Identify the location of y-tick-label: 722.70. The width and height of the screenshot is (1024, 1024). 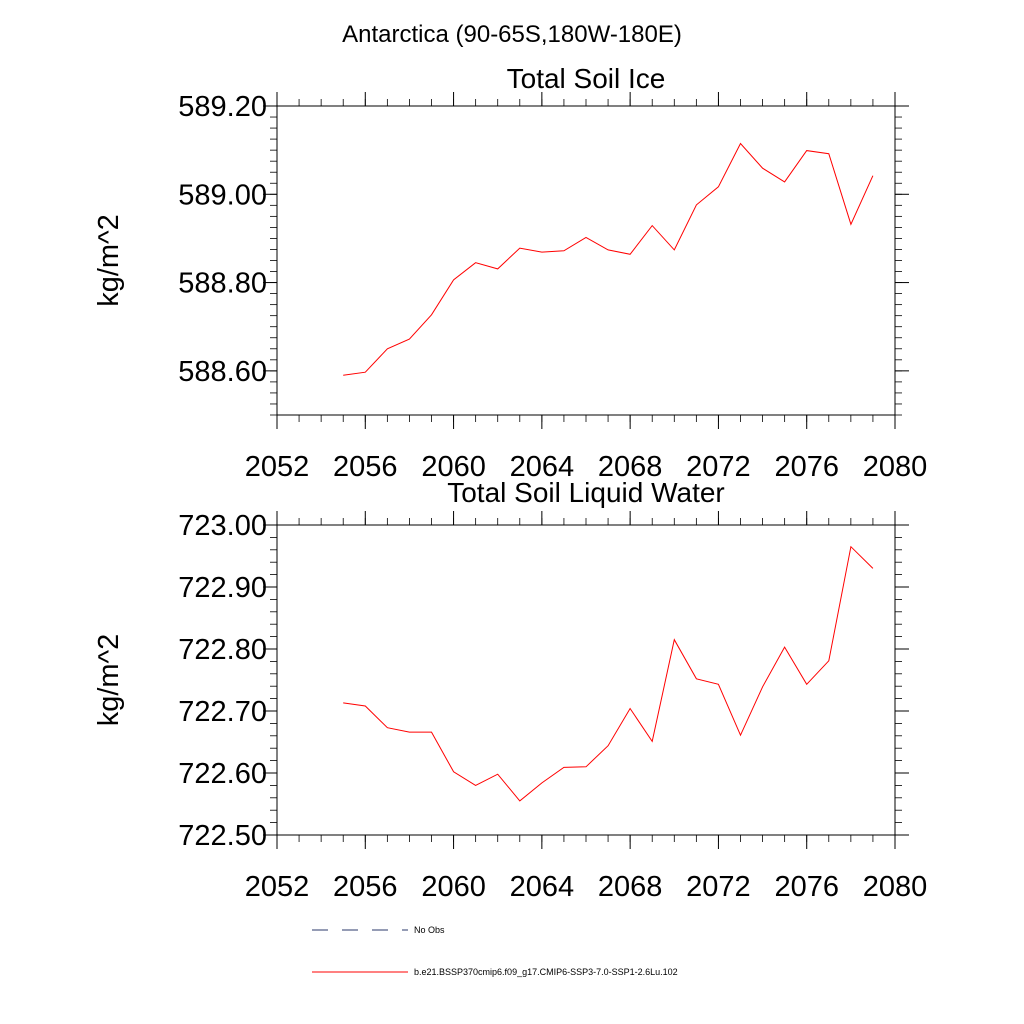
(222, 712).